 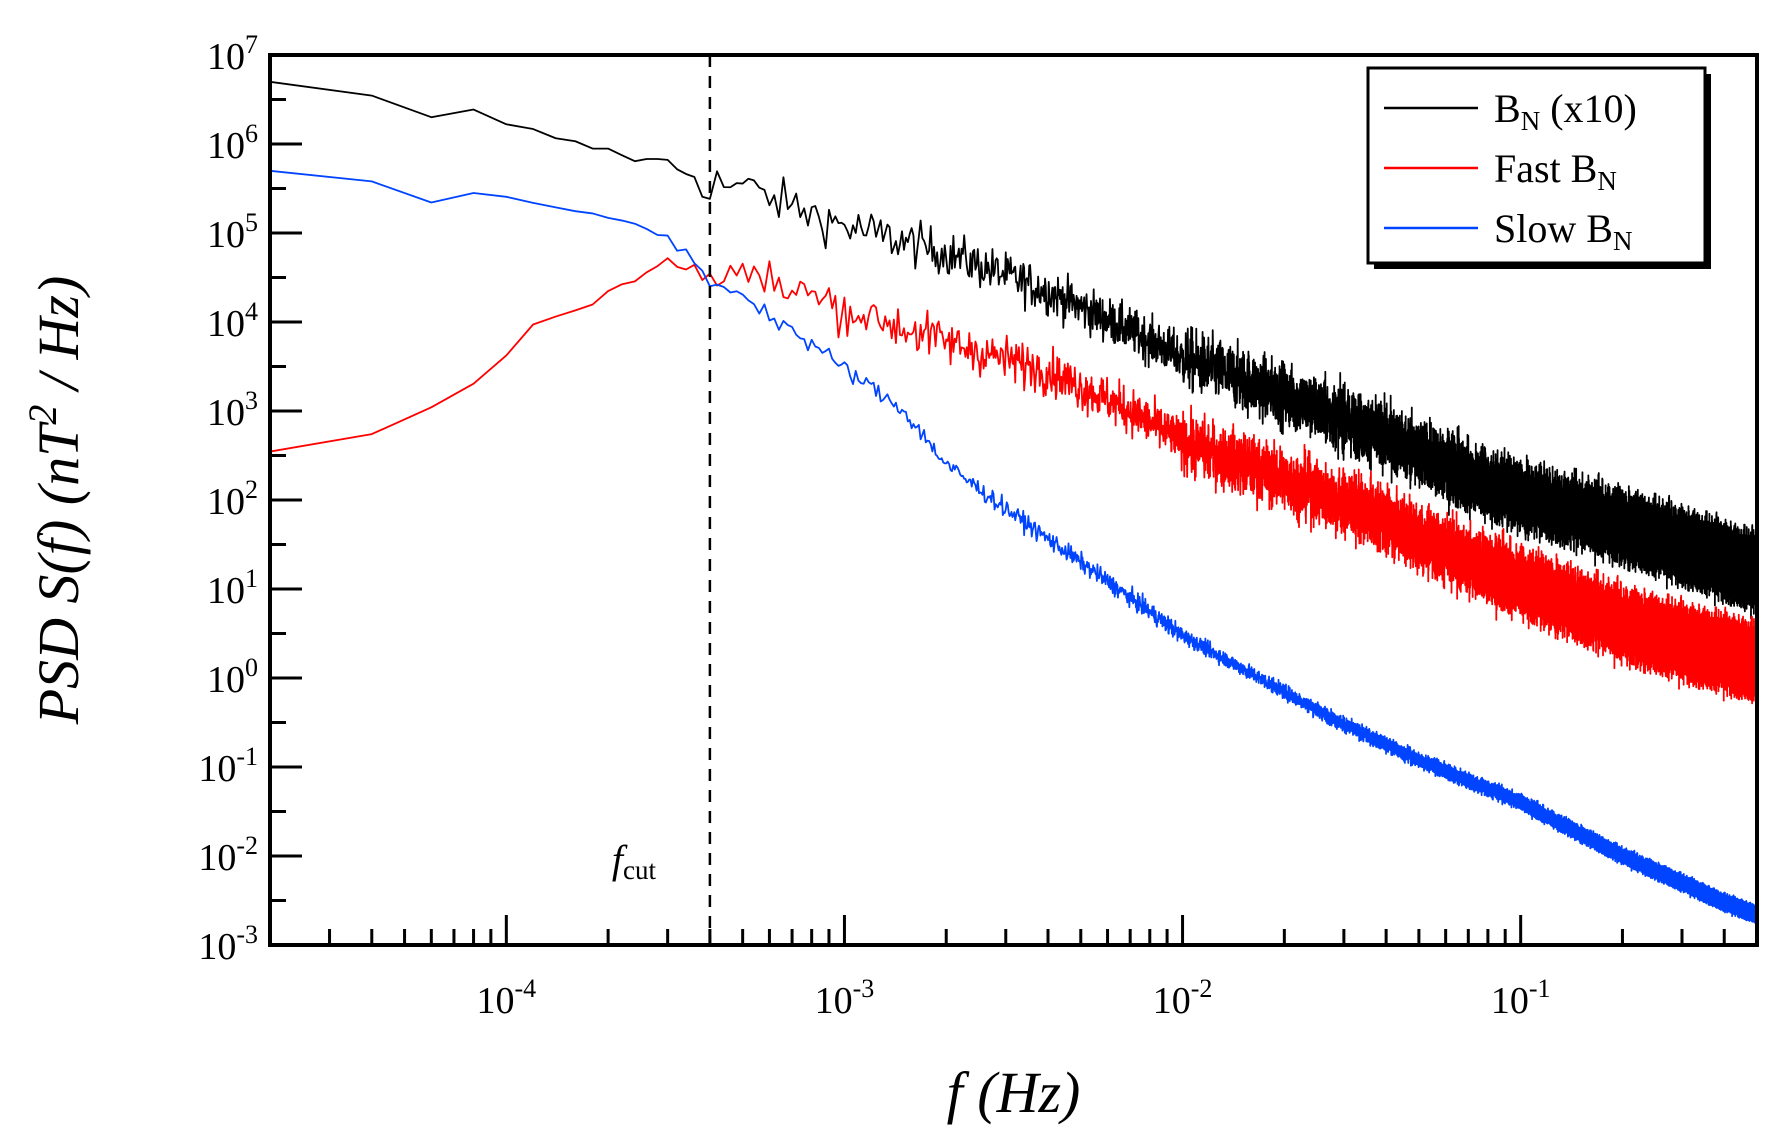 I want to click on y-tick-label: 10⁻³, so click(x=228, y=944).